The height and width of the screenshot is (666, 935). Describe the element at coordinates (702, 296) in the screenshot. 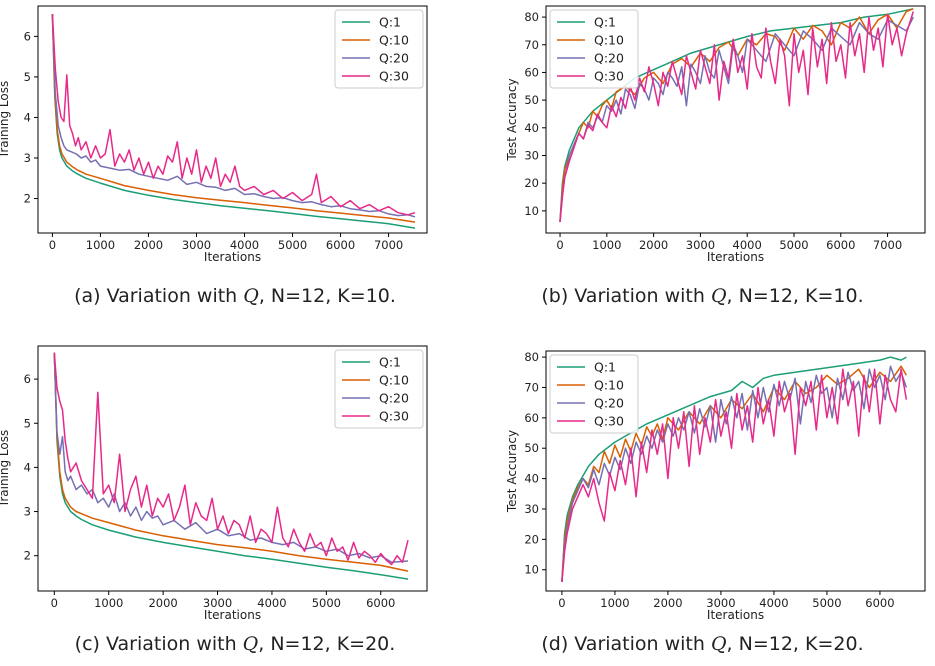

I see `caption-b: (b) Variation with Q, N=12, K=10.` at that location.